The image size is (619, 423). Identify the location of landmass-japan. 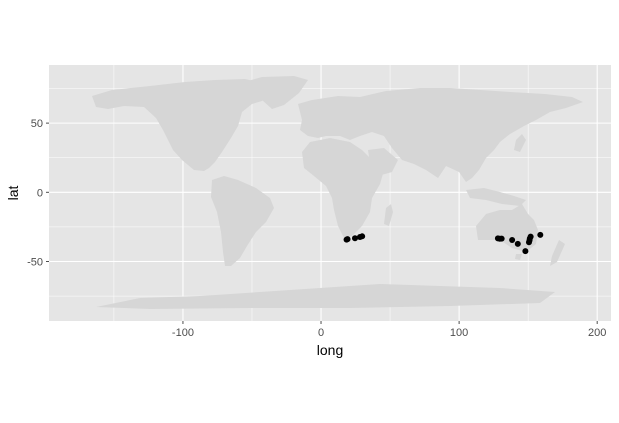
(520, 143).